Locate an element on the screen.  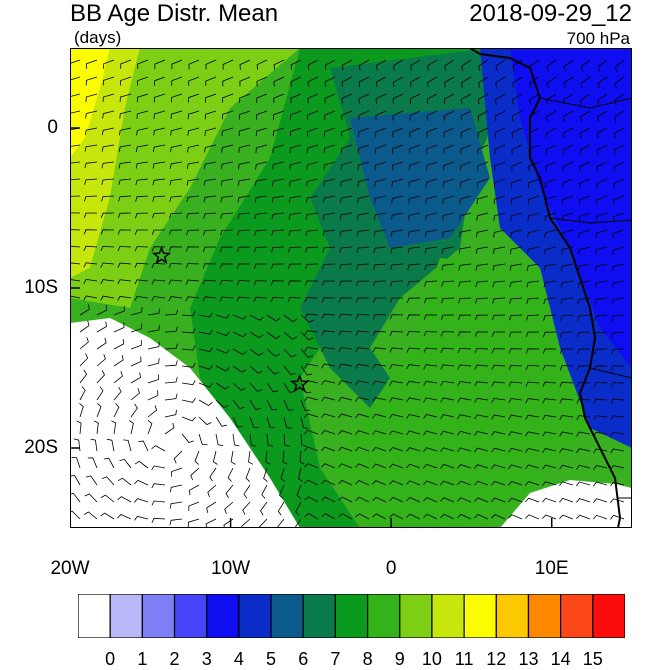
colorbar-label: 5 is located at coordinates (271, 659).